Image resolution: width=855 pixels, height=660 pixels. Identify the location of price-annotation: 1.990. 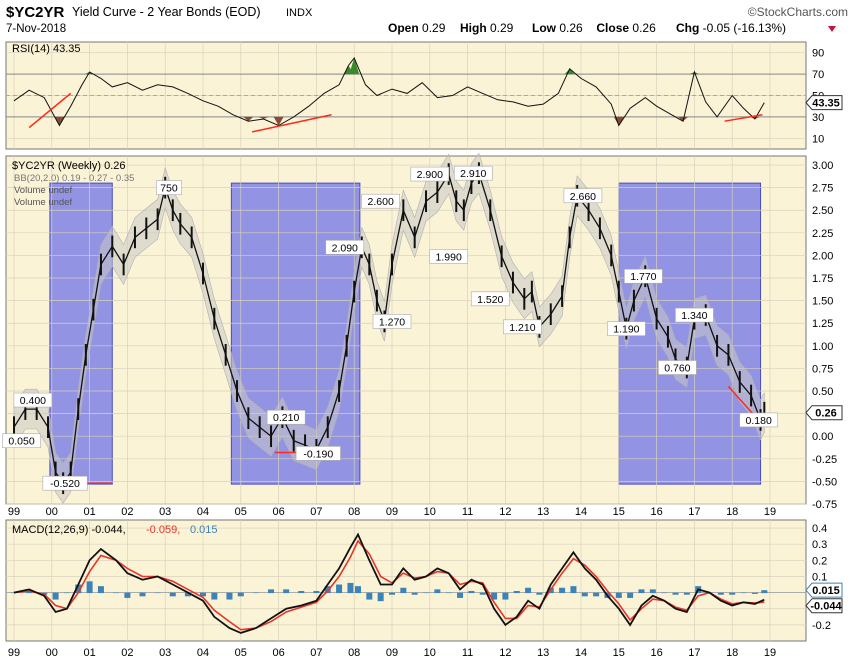
(449, 256).